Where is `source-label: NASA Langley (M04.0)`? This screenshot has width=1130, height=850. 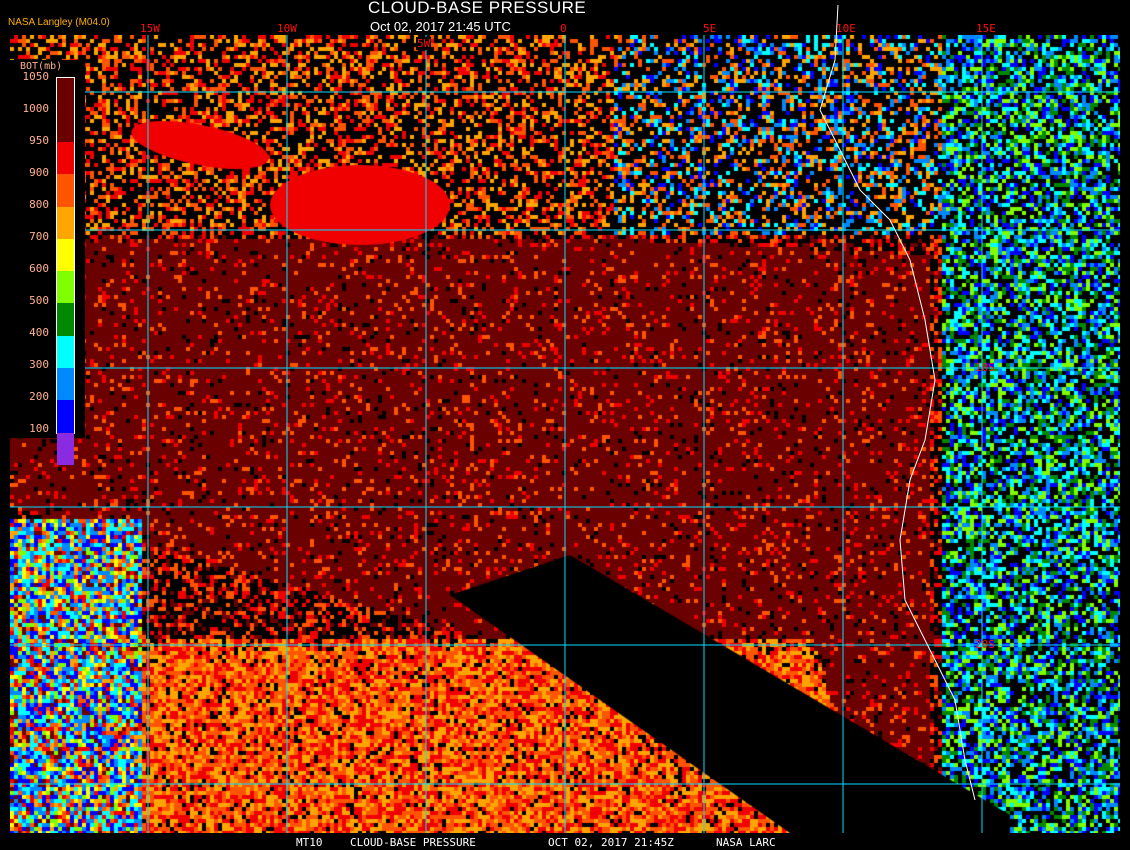 source-label: NASA Langley (M04.0) is located at coordinates (59, 22).